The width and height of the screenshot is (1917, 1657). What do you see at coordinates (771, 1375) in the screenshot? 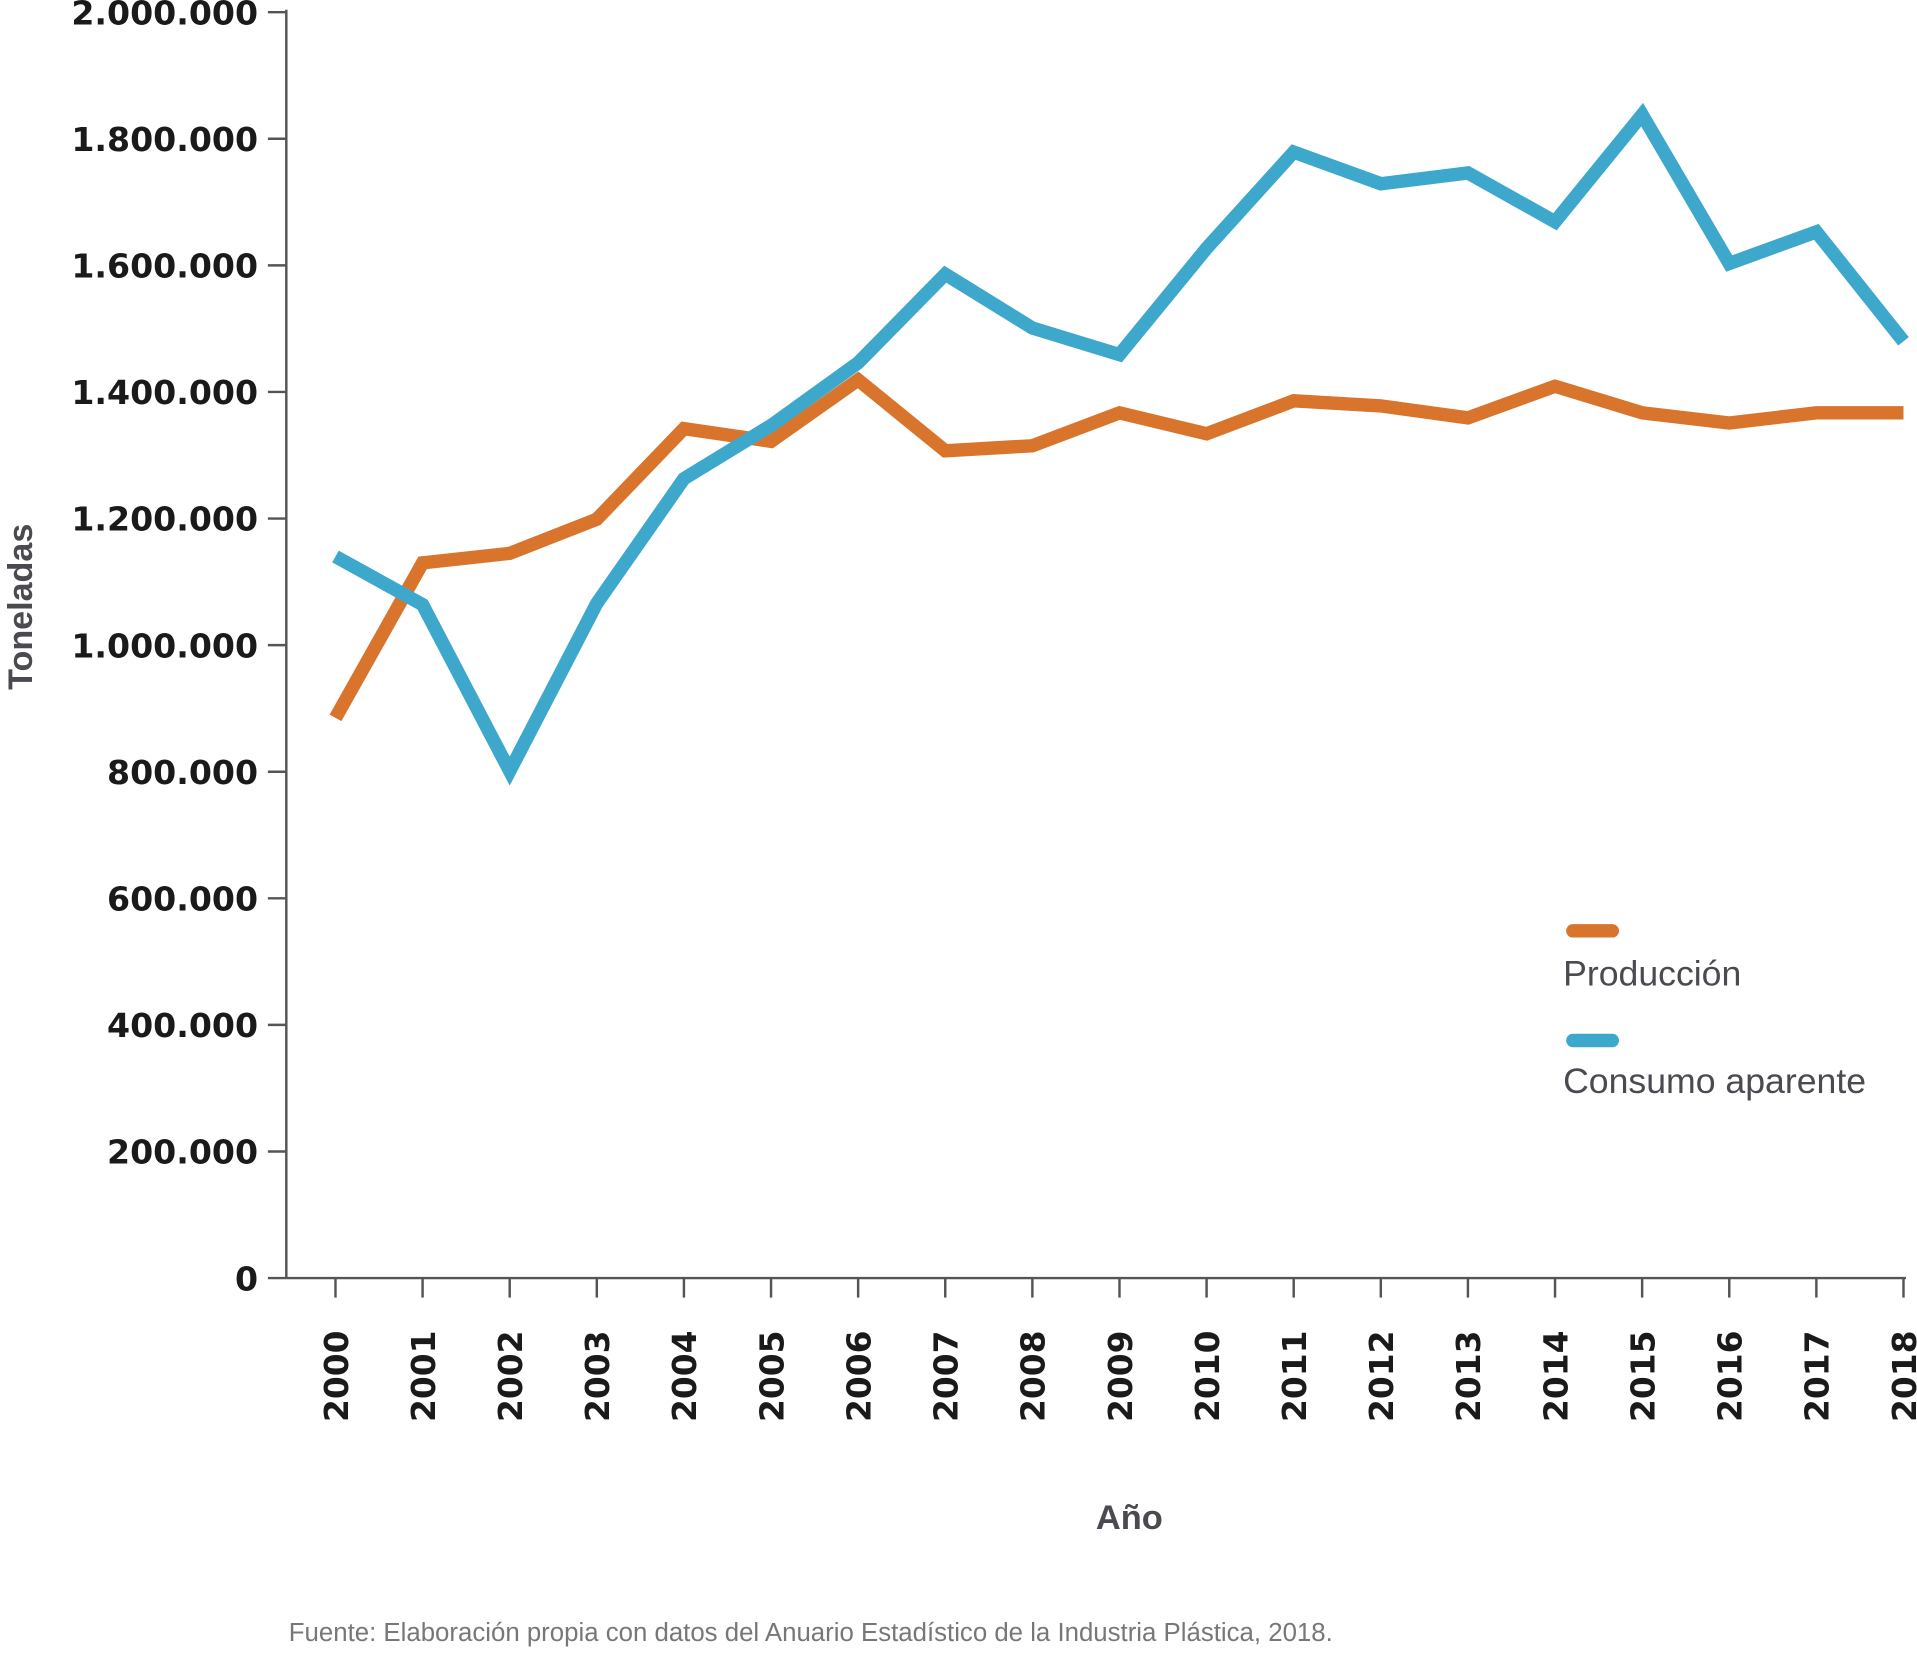
I see `x-tick-label: 2005` at bounding box center [771, 1375].